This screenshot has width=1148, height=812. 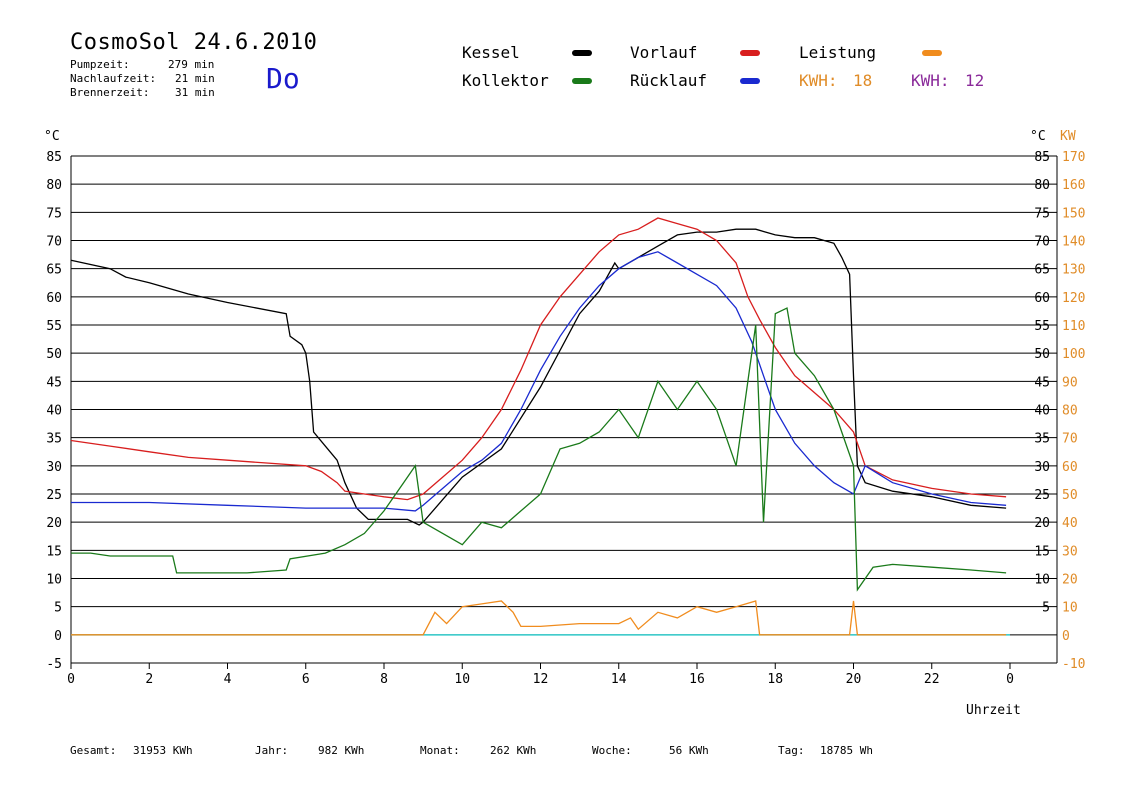 I want to click on stat-pumpzeit-value: 279 min, so click(x=191, y=64).